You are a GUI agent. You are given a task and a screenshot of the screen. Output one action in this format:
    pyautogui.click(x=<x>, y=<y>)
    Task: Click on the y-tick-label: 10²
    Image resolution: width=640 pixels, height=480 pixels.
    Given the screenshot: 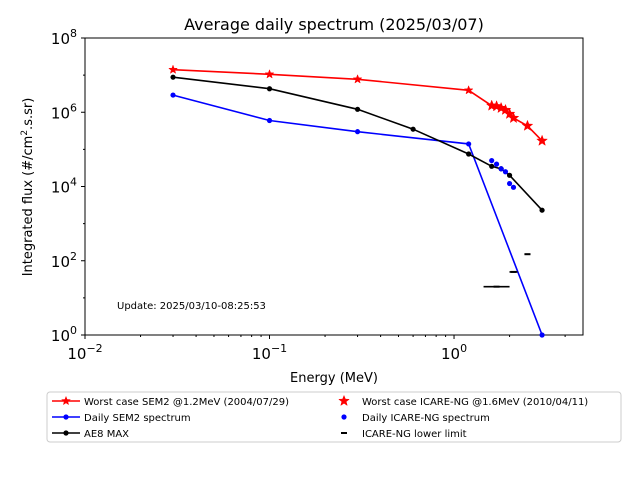 What is the action you would take?
    pyautogui.click(x=64, y=260)
    